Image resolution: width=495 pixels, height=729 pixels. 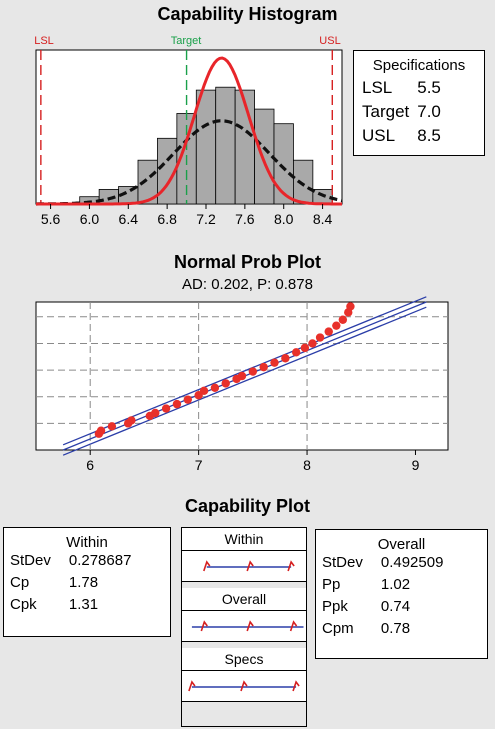 What do you see at coordinates (323, 219) in the screenshot?
I see `histogram-tick-label: 8.4` at bounding box center [323, 219].